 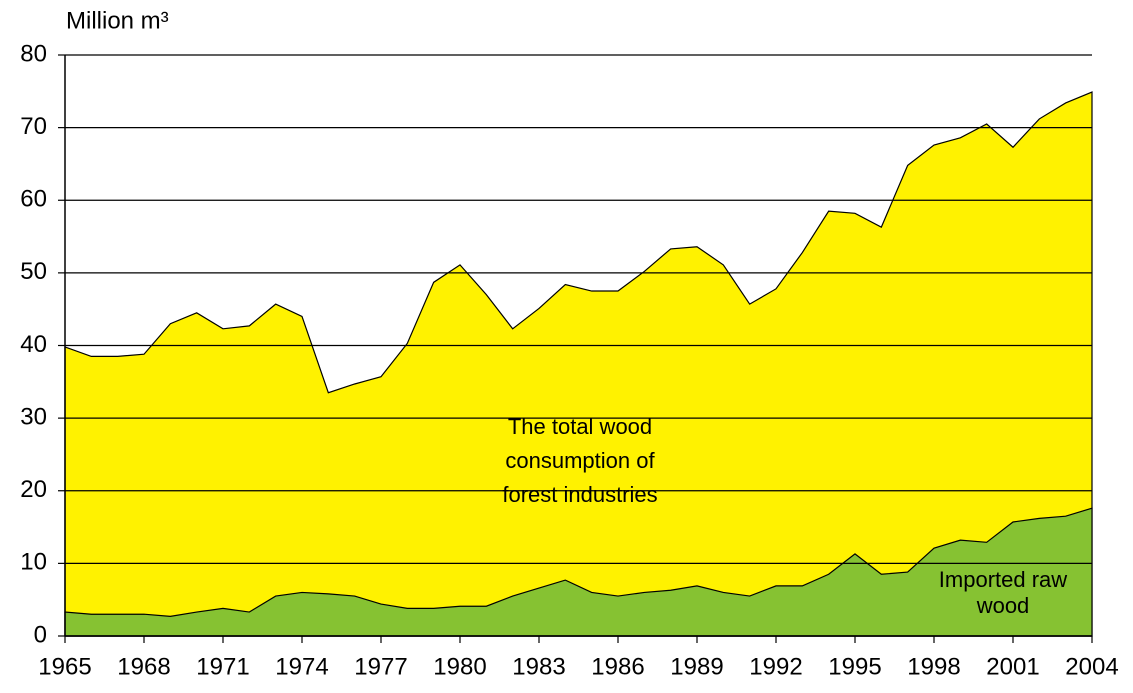 I want to click on x-tick-label: 1977, so click(x=380, y=666).